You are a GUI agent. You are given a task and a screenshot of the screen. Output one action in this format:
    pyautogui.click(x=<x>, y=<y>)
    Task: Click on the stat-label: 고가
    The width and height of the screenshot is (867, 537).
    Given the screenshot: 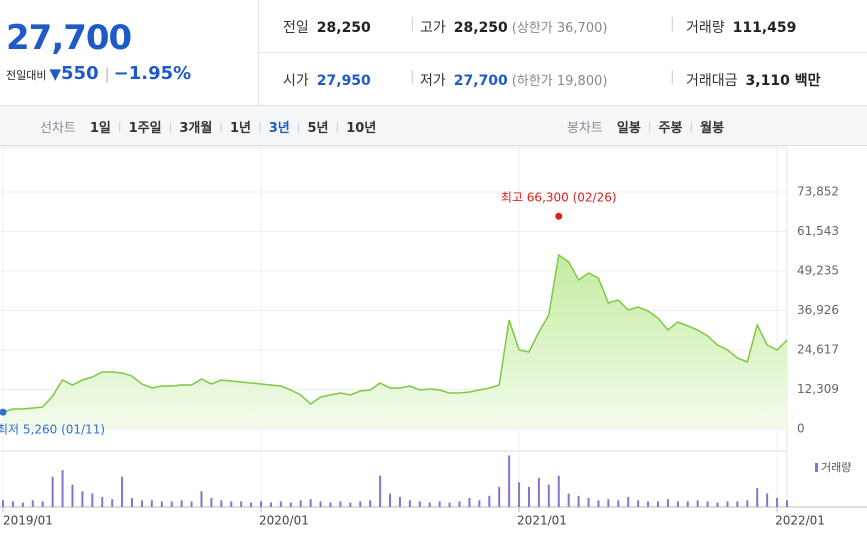 What is the action you would take?
    pyautogui.click(x=433, y=28)
    